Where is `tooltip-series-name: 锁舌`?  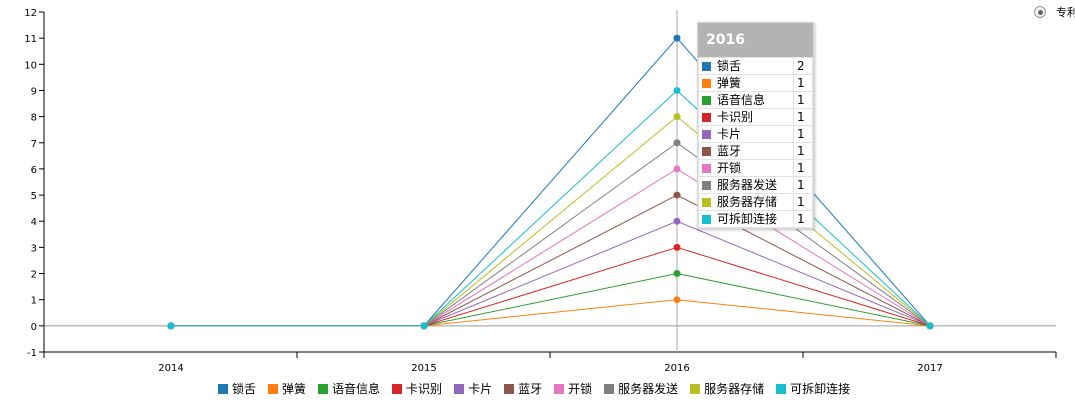
tooltip-series-name: 锁舌 is located at coordinates (729, 65).